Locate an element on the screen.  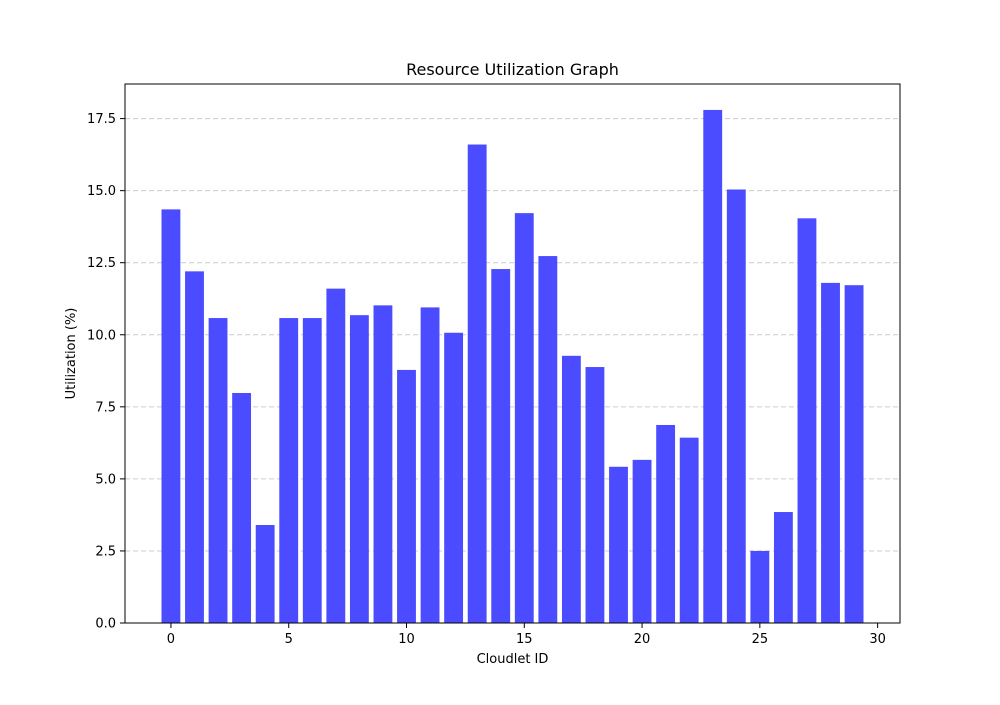
y-tick-label: 12.5 is located at coordinates (101, 263).